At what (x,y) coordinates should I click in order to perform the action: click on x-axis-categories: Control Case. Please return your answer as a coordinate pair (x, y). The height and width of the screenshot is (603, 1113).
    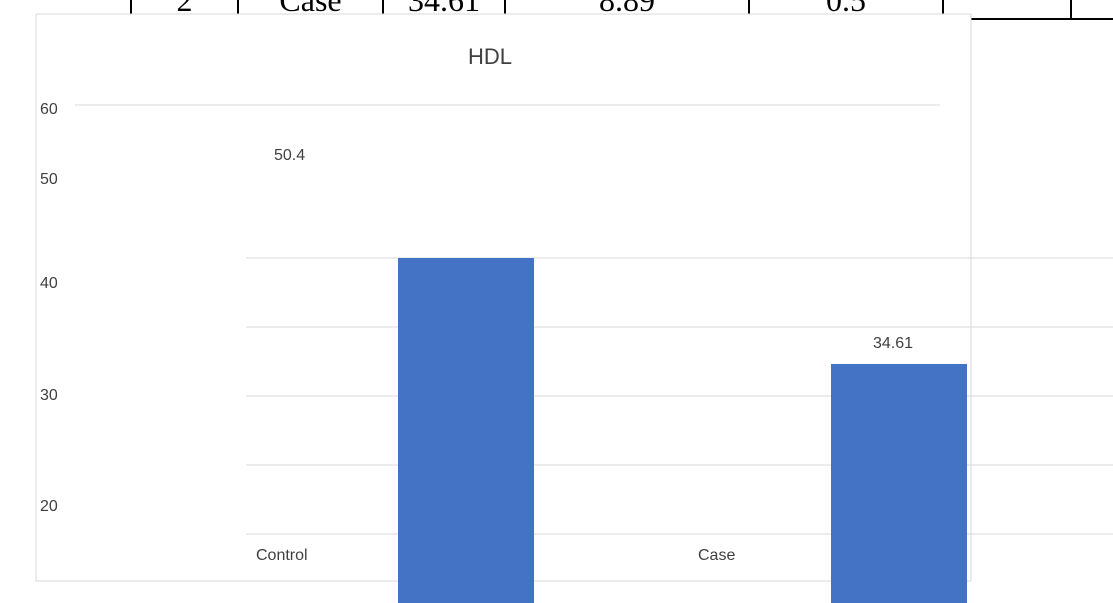
    Looking at the image, I should click on (495, 555).